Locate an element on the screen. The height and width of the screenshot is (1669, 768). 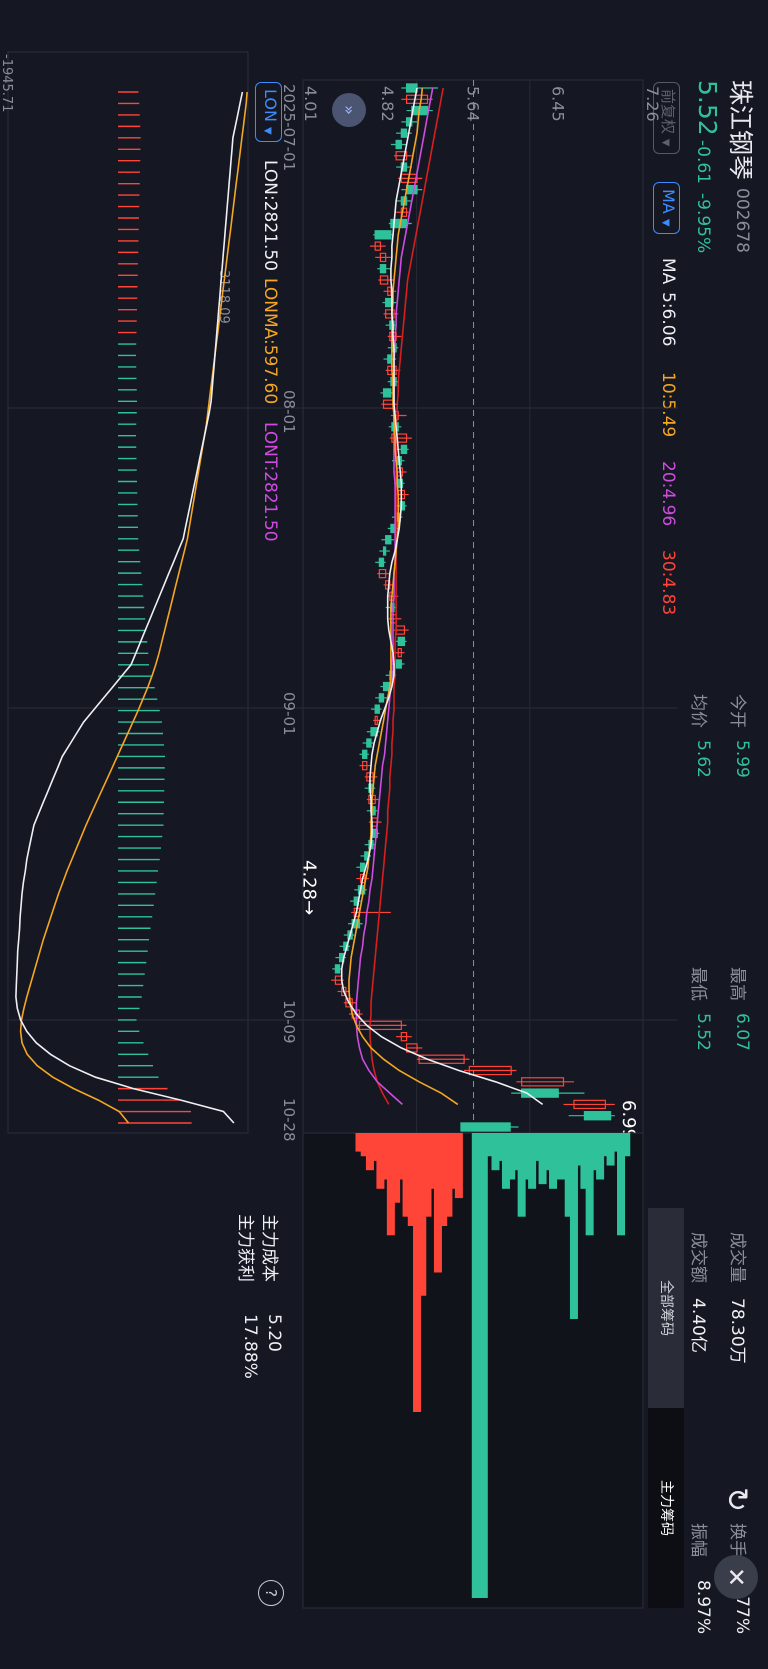
x-tick-label: 08-01 is located at coordinates (289, 412).